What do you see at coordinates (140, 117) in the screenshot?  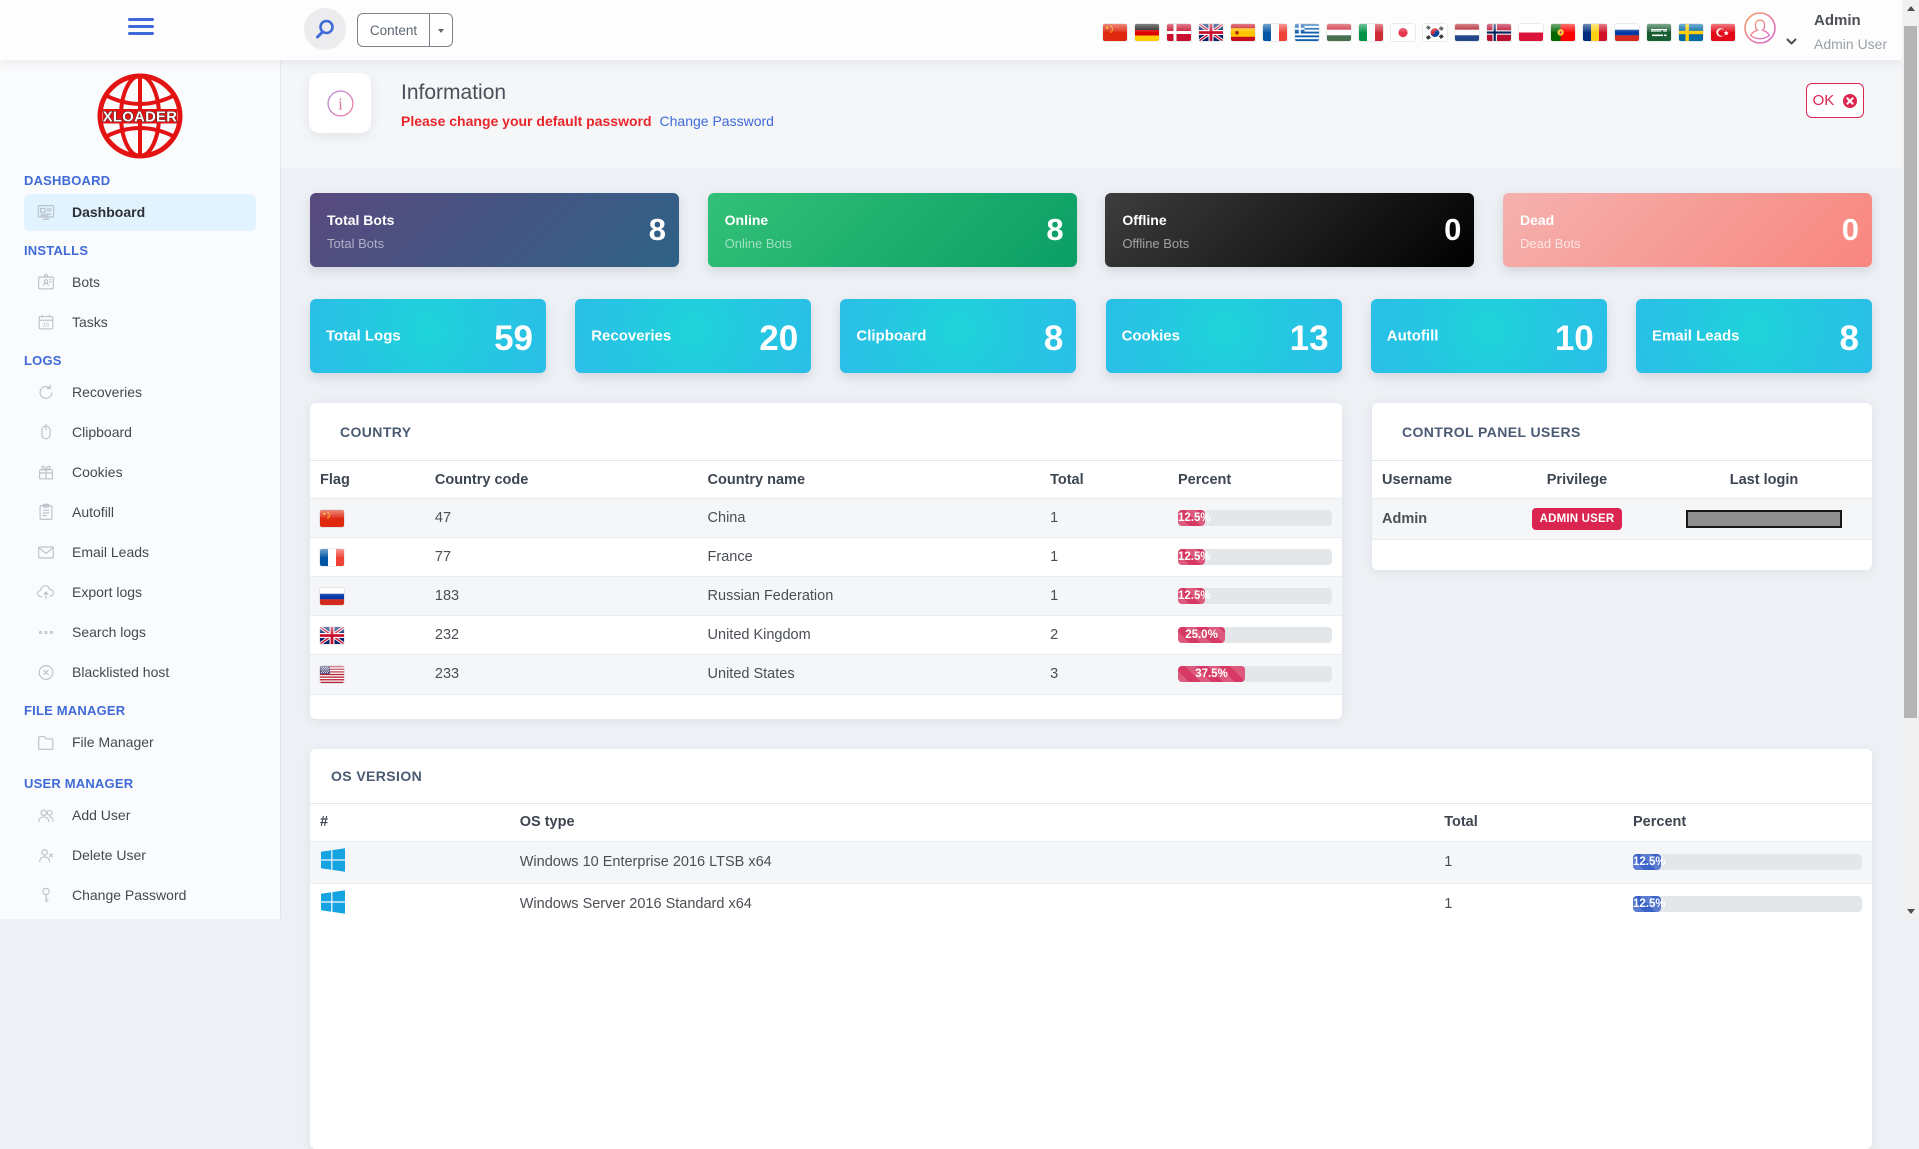 I see `svg-text: XLOADER` at bounding box center [140, 117].